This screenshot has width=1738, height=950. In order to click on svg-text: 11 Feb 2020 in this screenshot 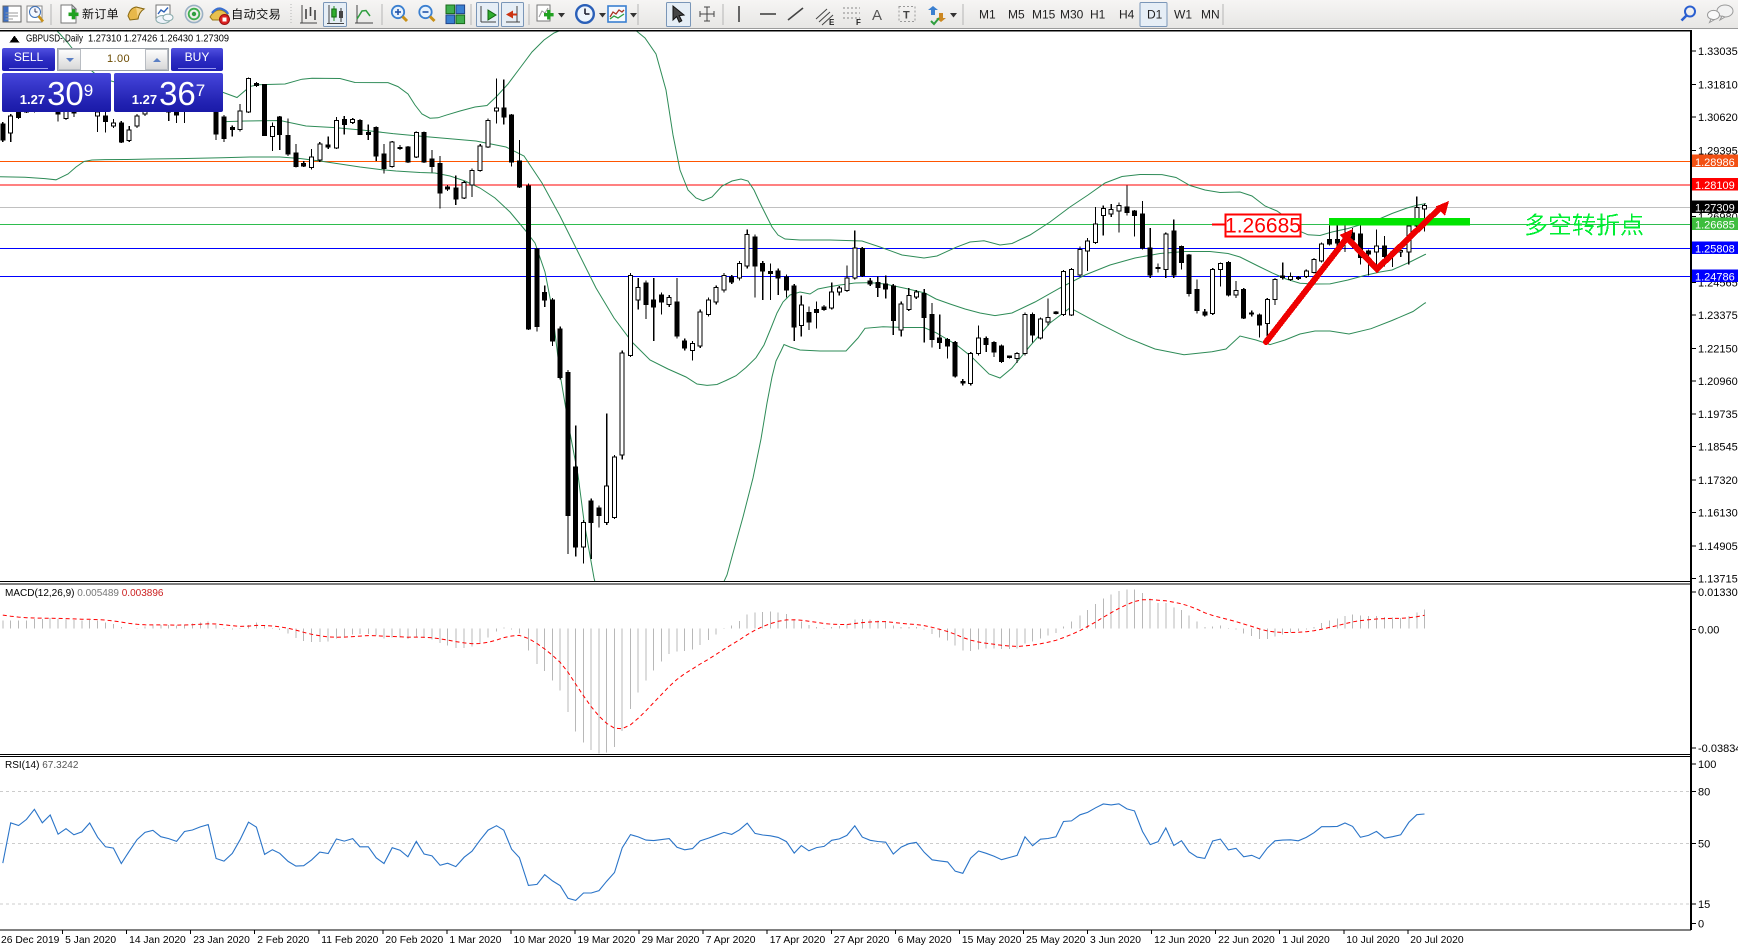, I will do `click(349, 940)`.